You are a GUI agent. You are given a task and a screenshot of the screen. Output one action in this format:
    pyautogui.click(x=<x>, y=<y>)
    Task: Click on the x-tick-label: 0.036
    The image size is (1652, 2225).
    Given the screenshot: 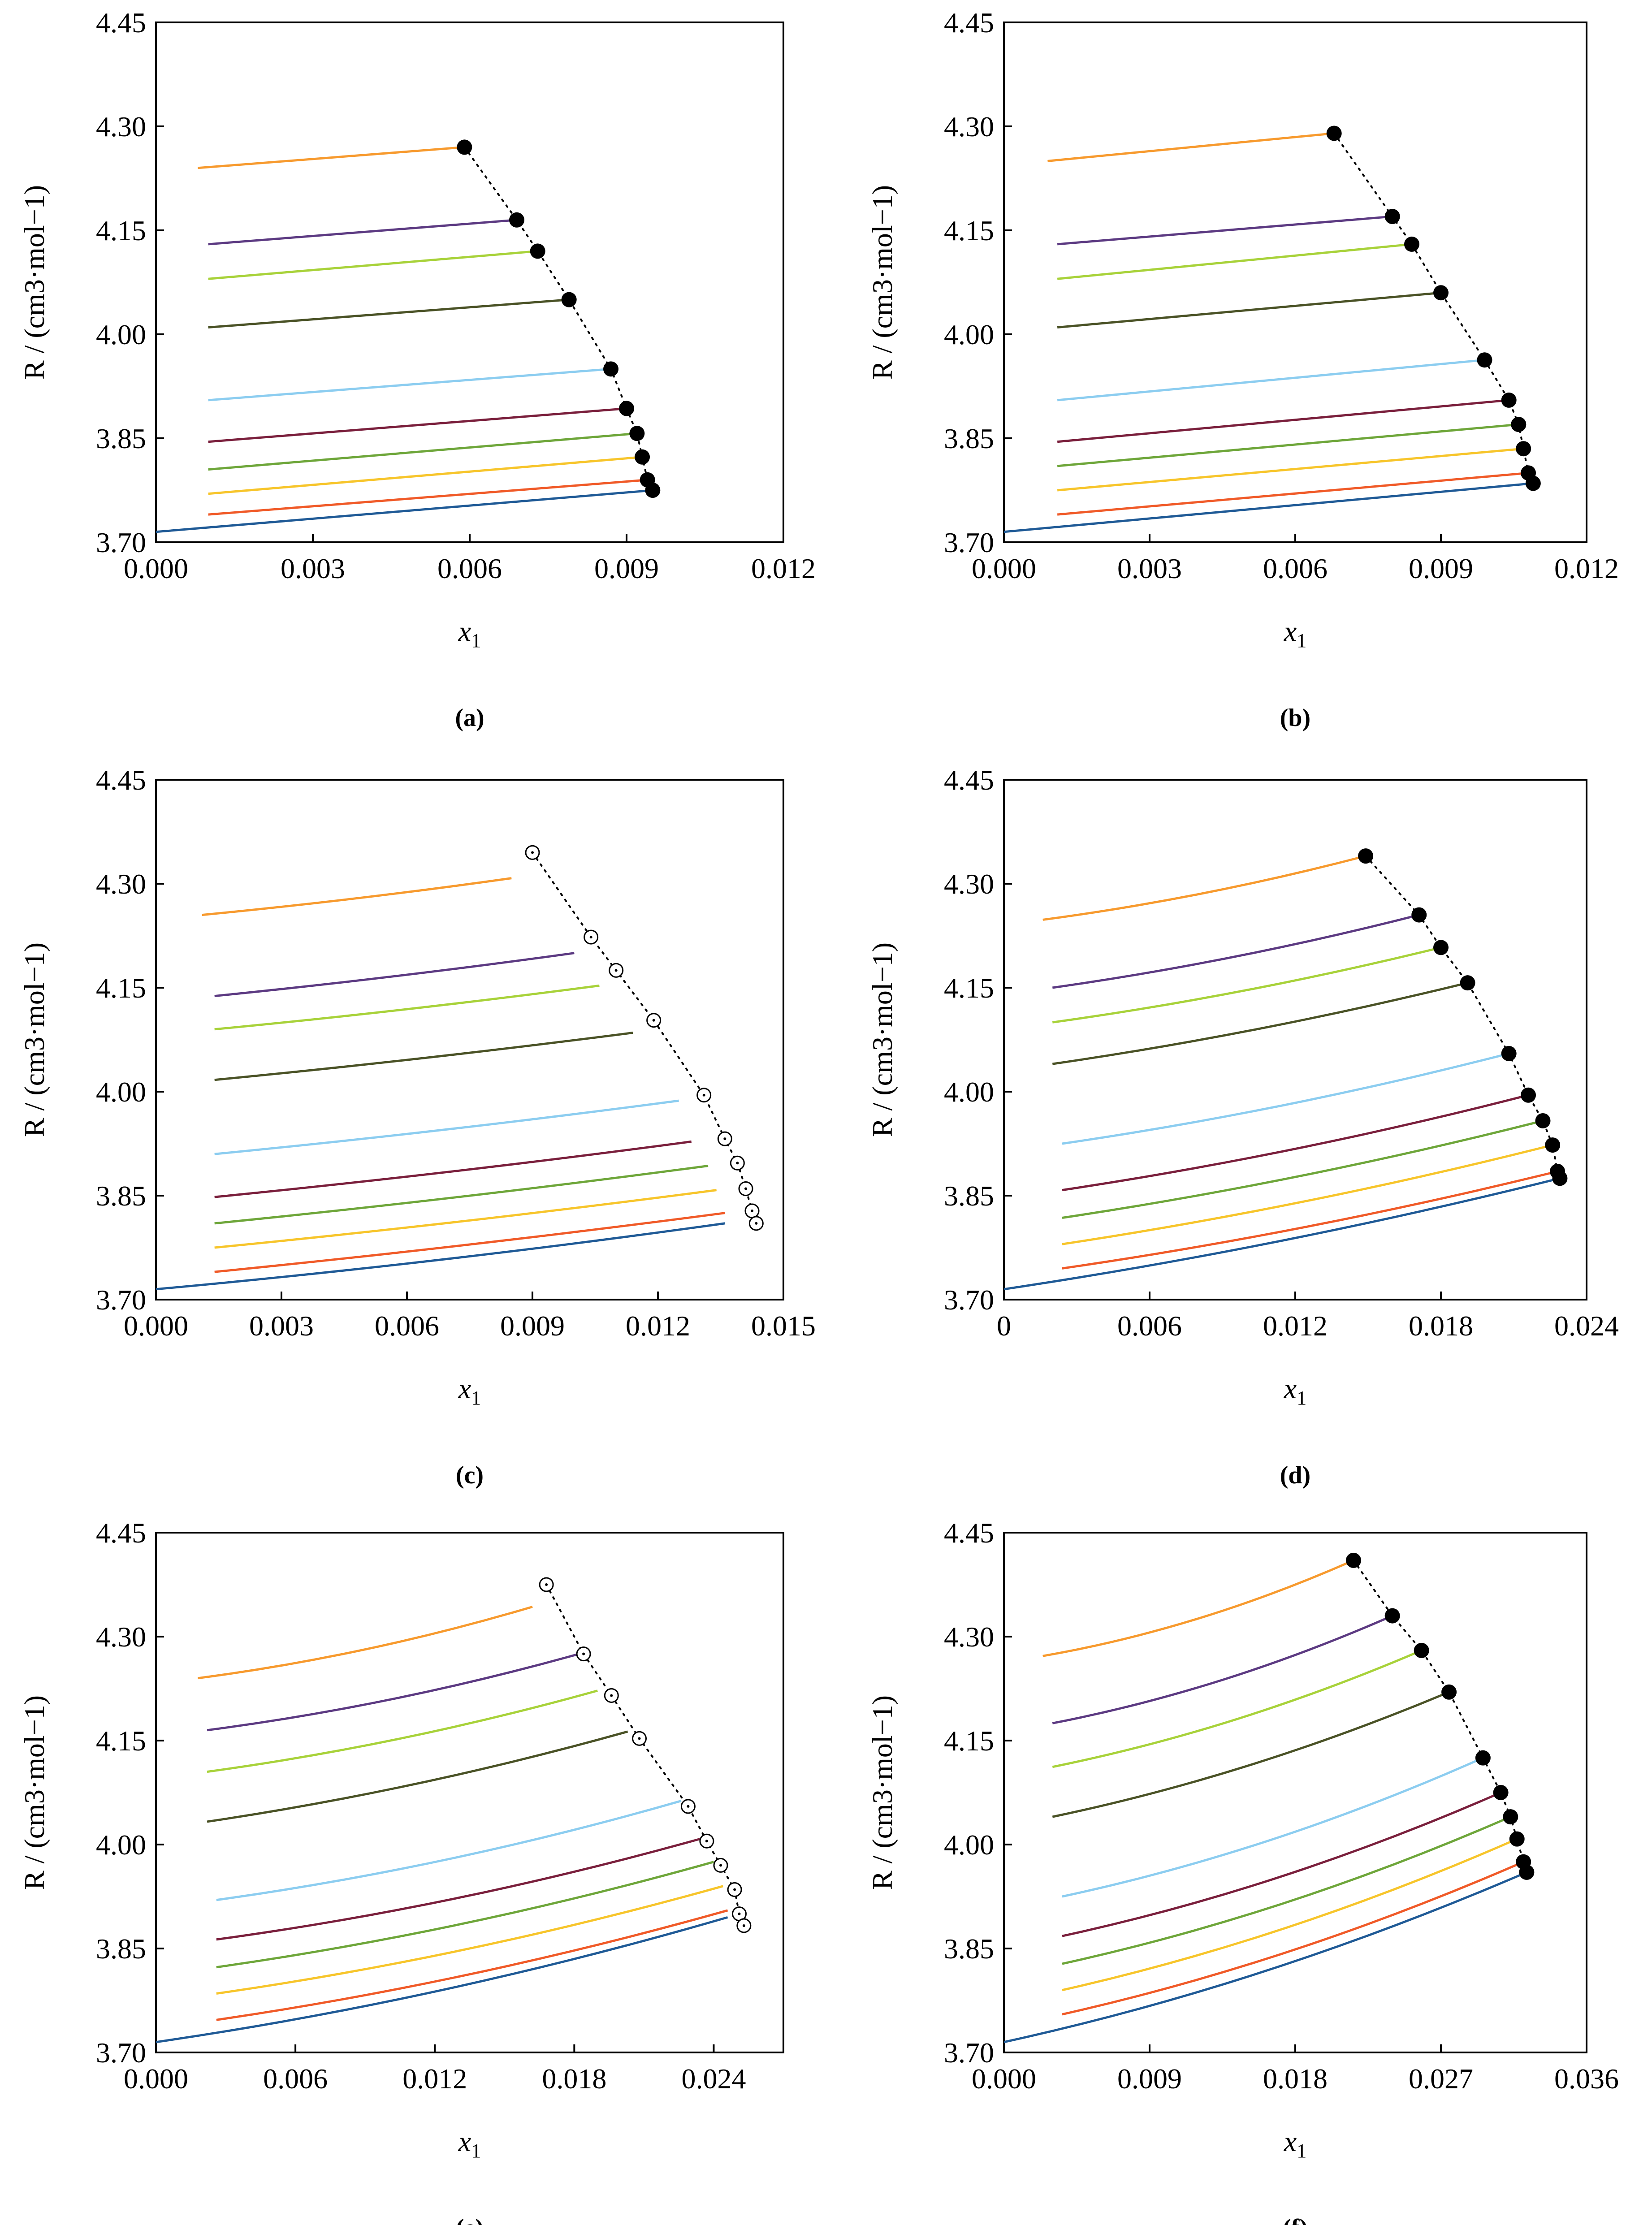 What is the action you would take?
    pyautogui.click(x=1586, y=2079)
    